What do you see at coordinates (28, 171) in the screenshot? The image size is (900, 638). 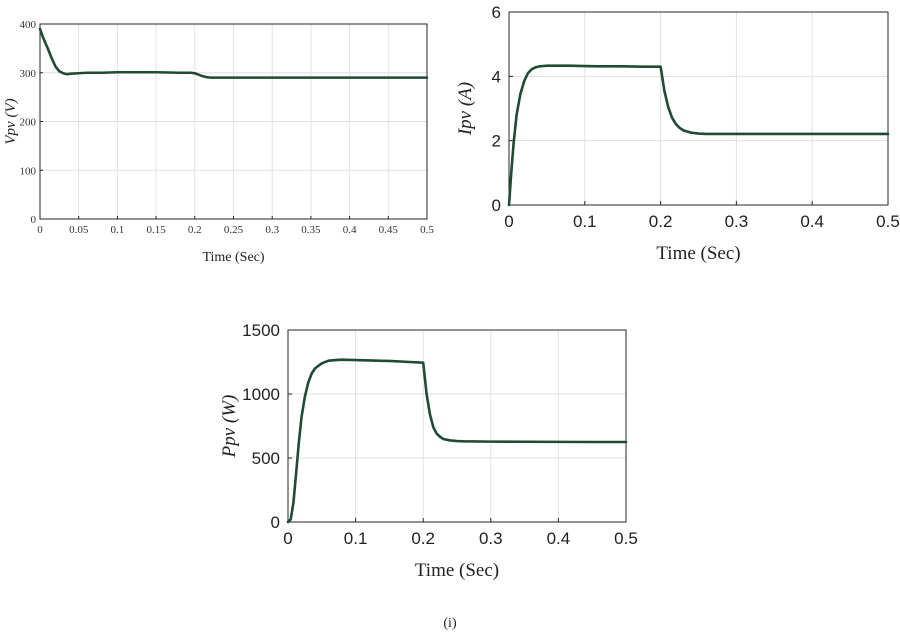 I see `y-tick-label: 100` at bounding box center [28, 171].